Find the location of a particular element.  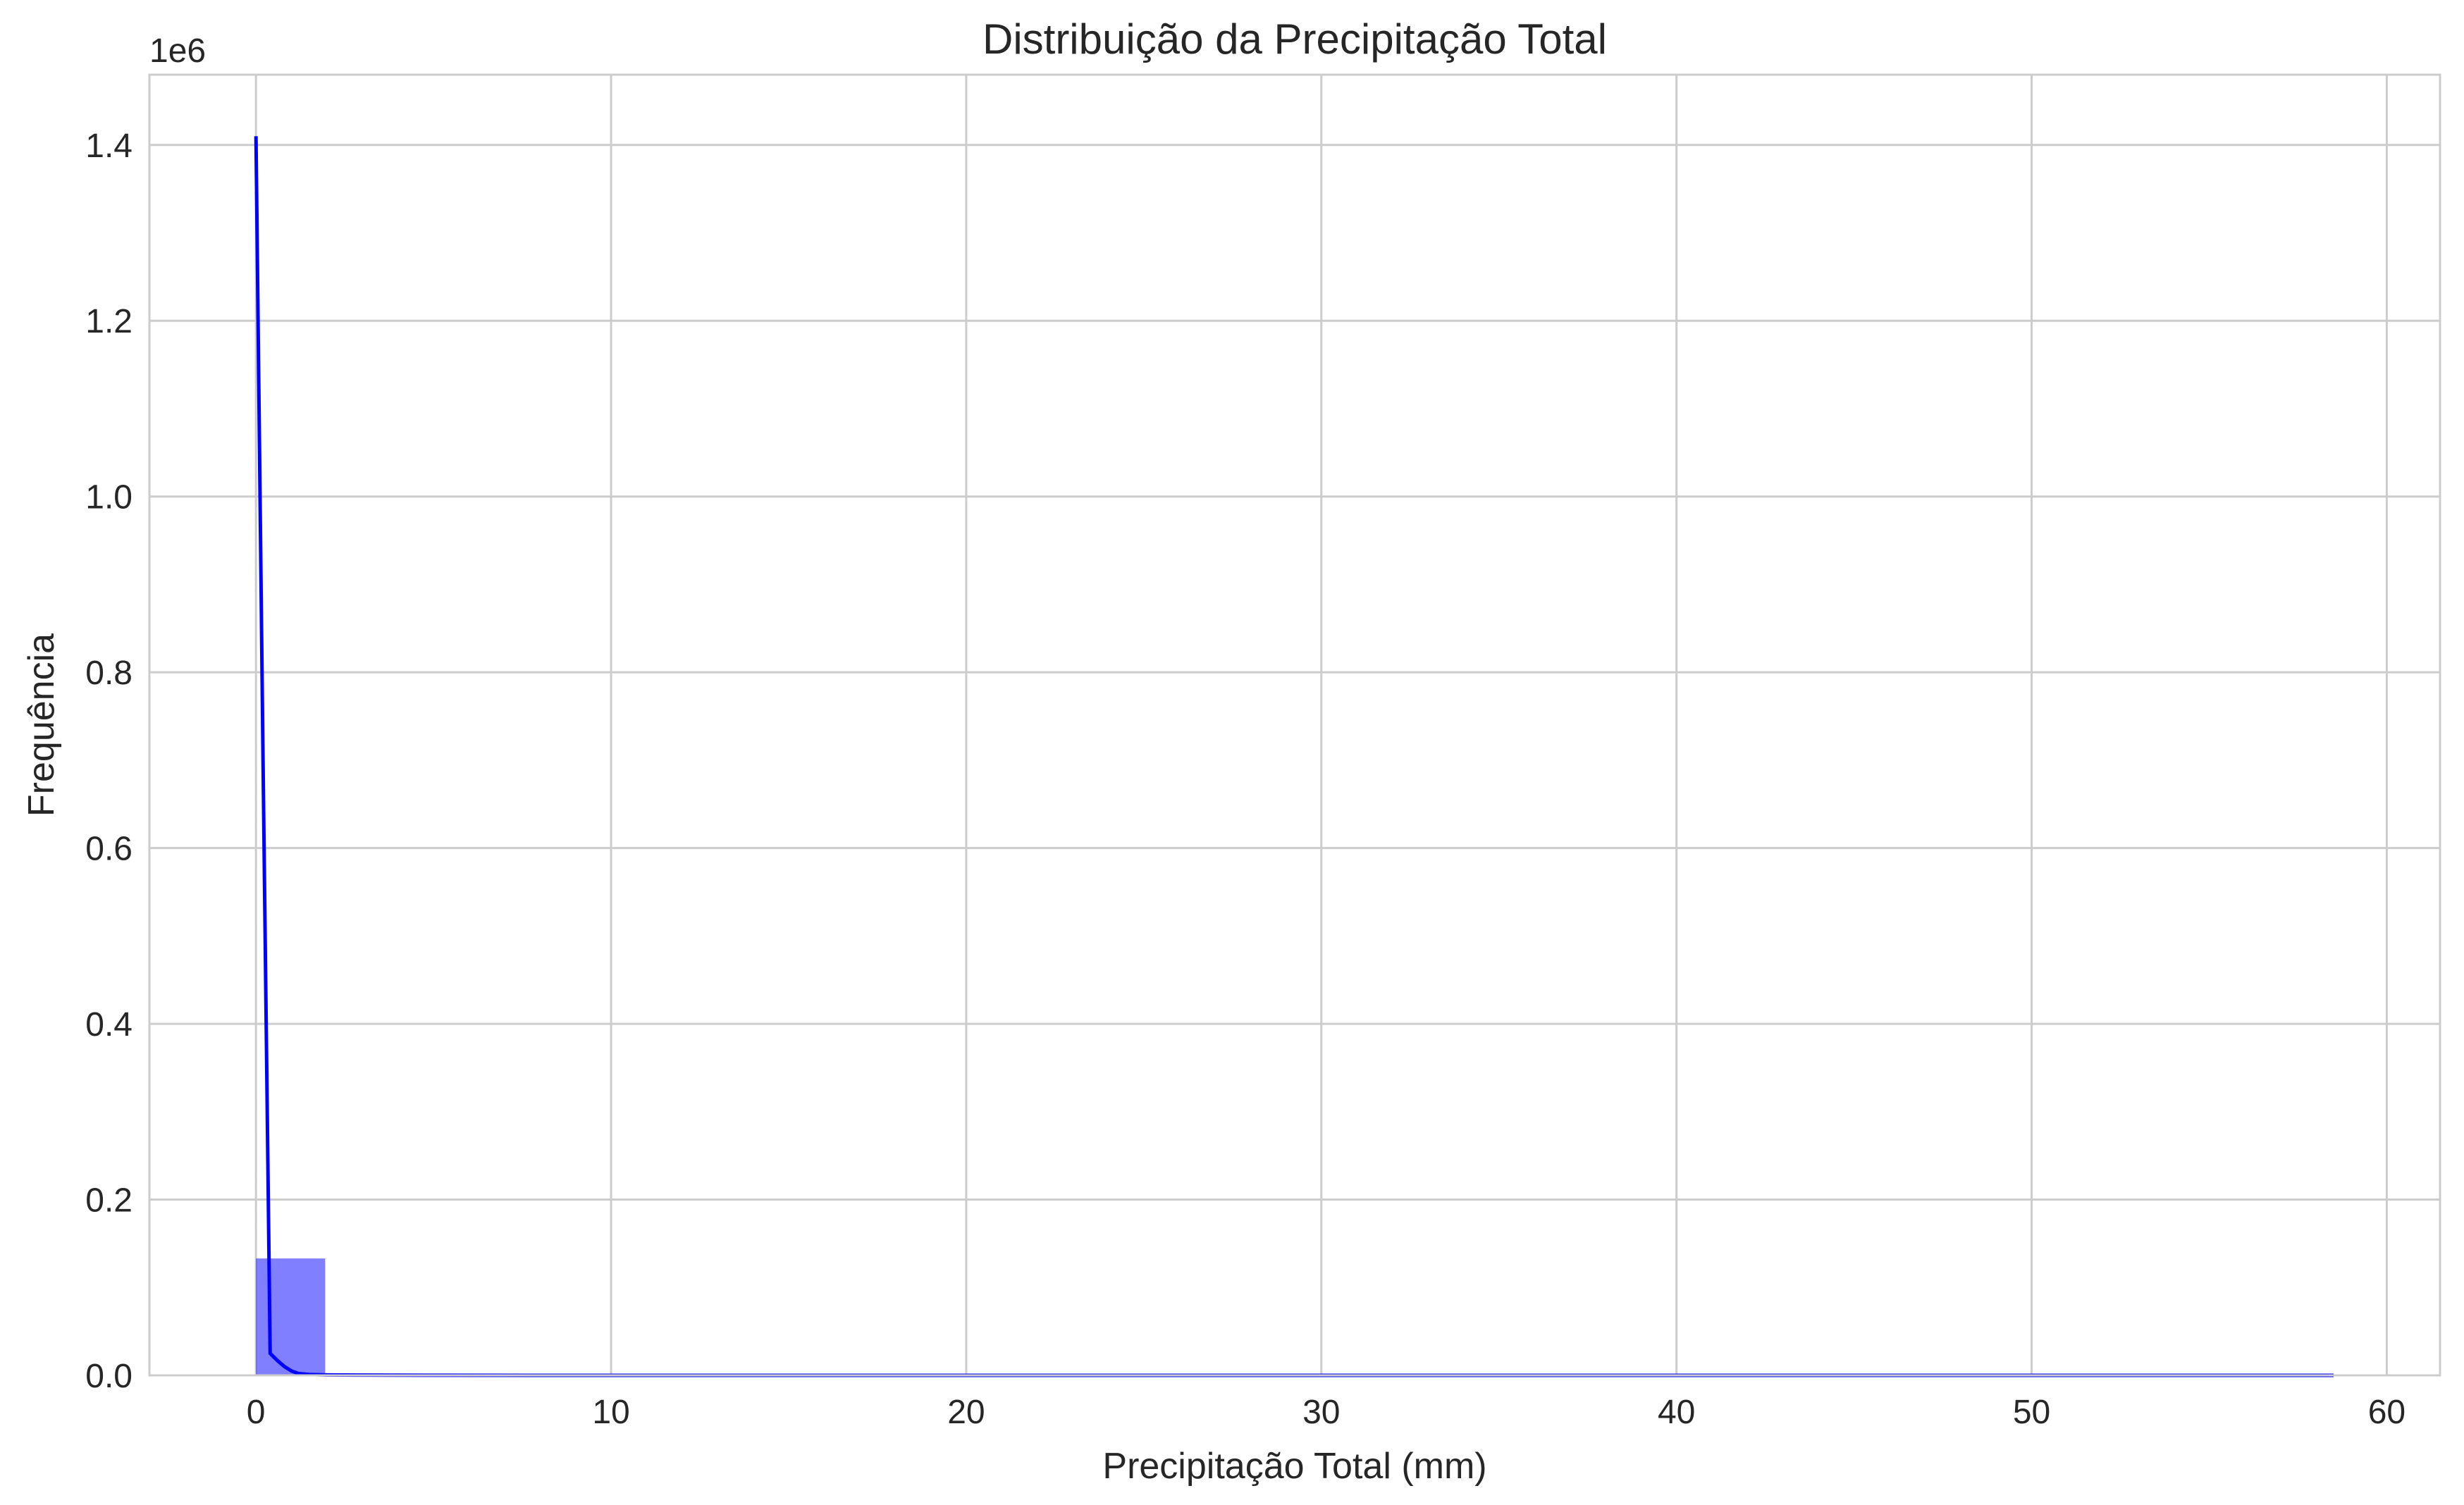

y-tick-label: 0.2 is located at coordinates (109, 1201).